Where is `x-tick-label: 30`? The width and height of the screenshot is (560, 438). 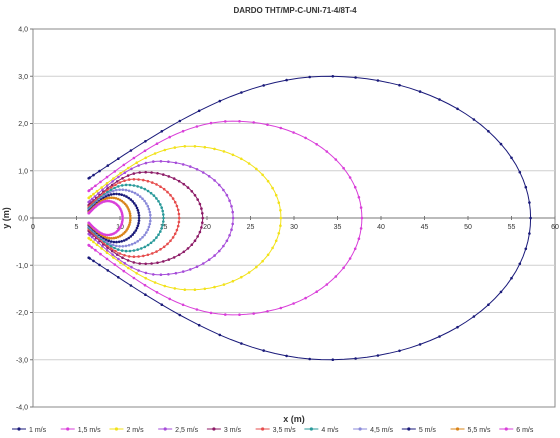
x-tick-label: 30 is located at coordinates (294, 227).